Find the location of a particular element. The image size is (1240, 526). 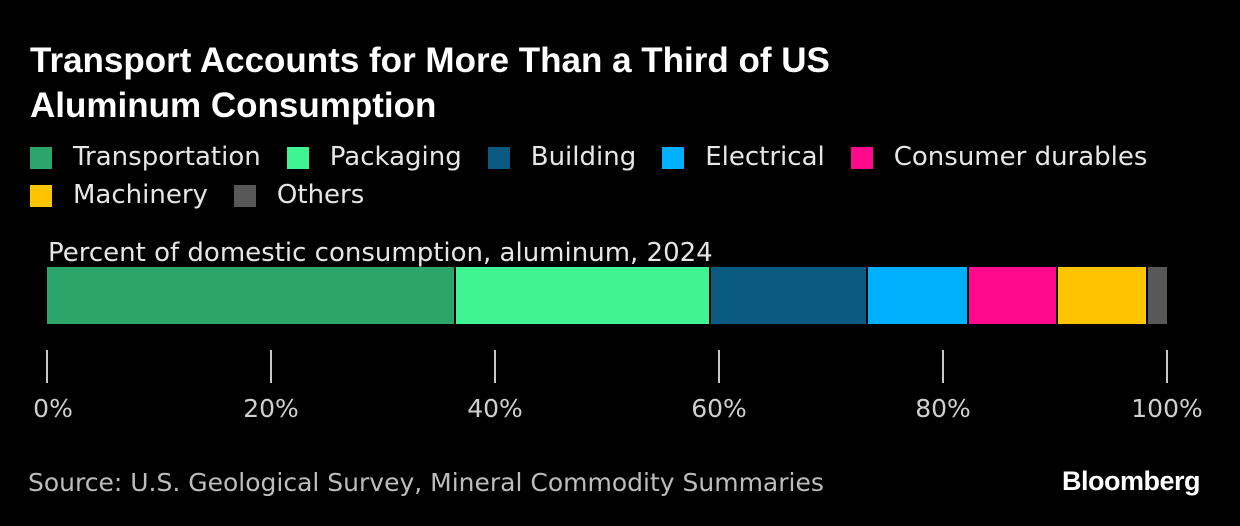

stacked-bar is located at coordinates (607, 295).